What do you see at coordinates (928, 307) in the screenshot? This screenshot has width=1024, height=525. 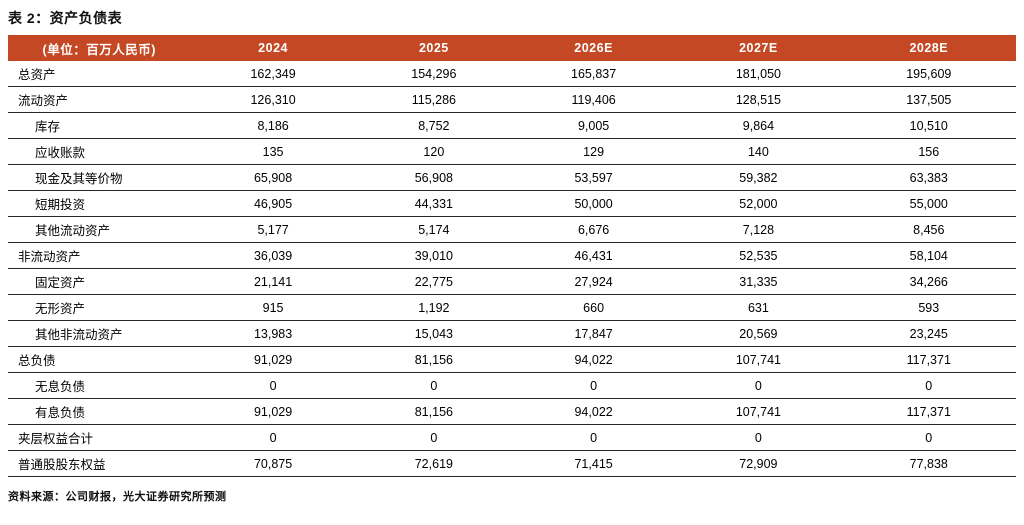 I see `cell-value: 593` at bounding box center [928, 307].